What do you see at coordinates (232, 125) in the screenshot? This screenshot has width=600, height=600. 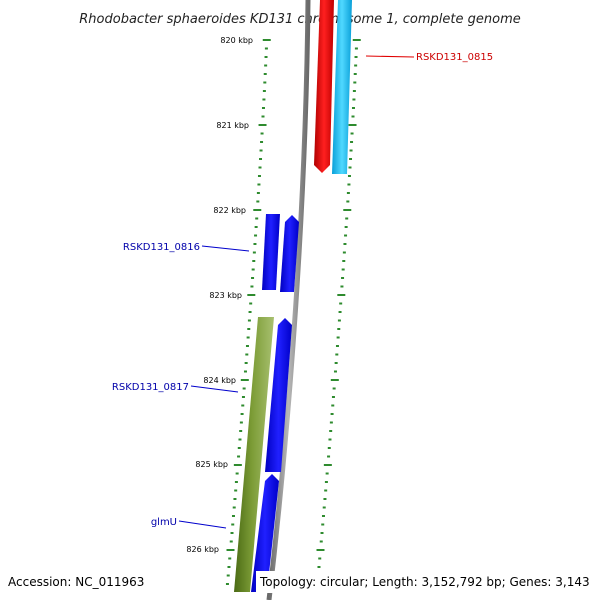 I see `tick-label-821: 821 kbp` at bounding box center [232, 125].